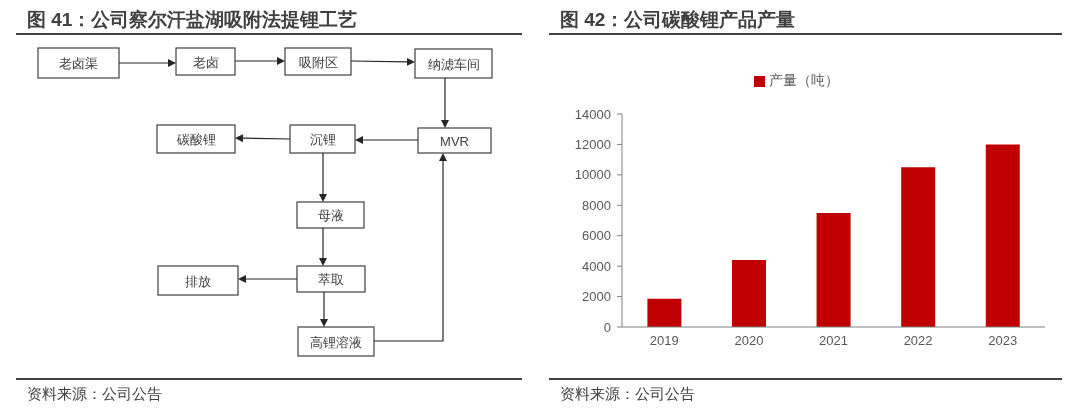  What do you see at coordinates (318, 61) in the screenshot?
I see `process-box: 吸附区` at bounding box center [318, 61].